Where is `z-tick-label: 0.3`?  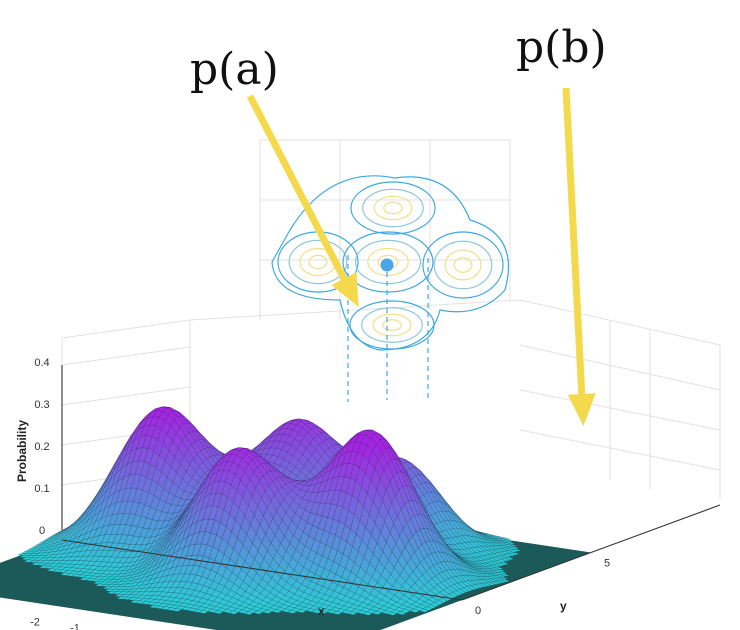 z-tick-label: 0.3 is located at coordinates (41, 405).